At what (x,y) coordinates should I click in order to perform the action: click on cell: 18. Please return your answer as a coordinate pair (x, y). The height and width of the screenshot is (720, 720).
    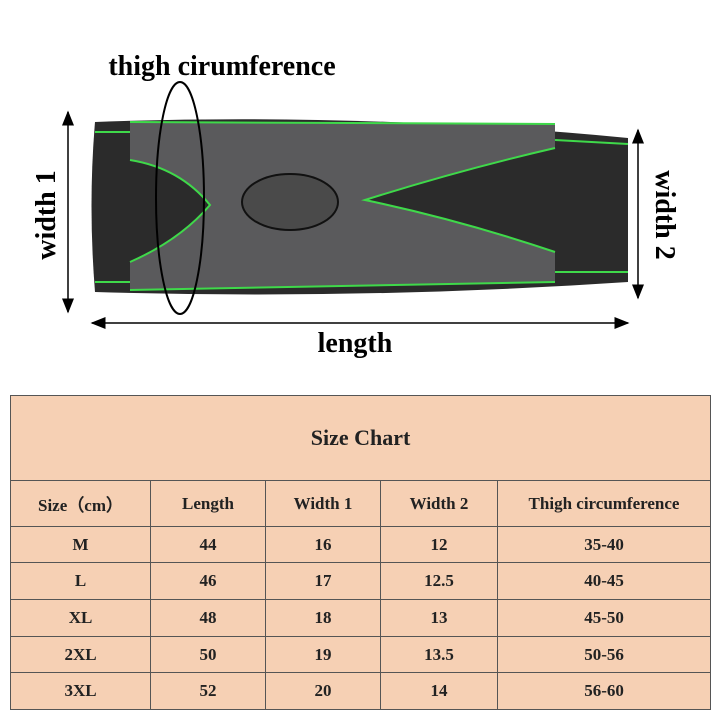
    Looking at the image, I should click on (323, 618).